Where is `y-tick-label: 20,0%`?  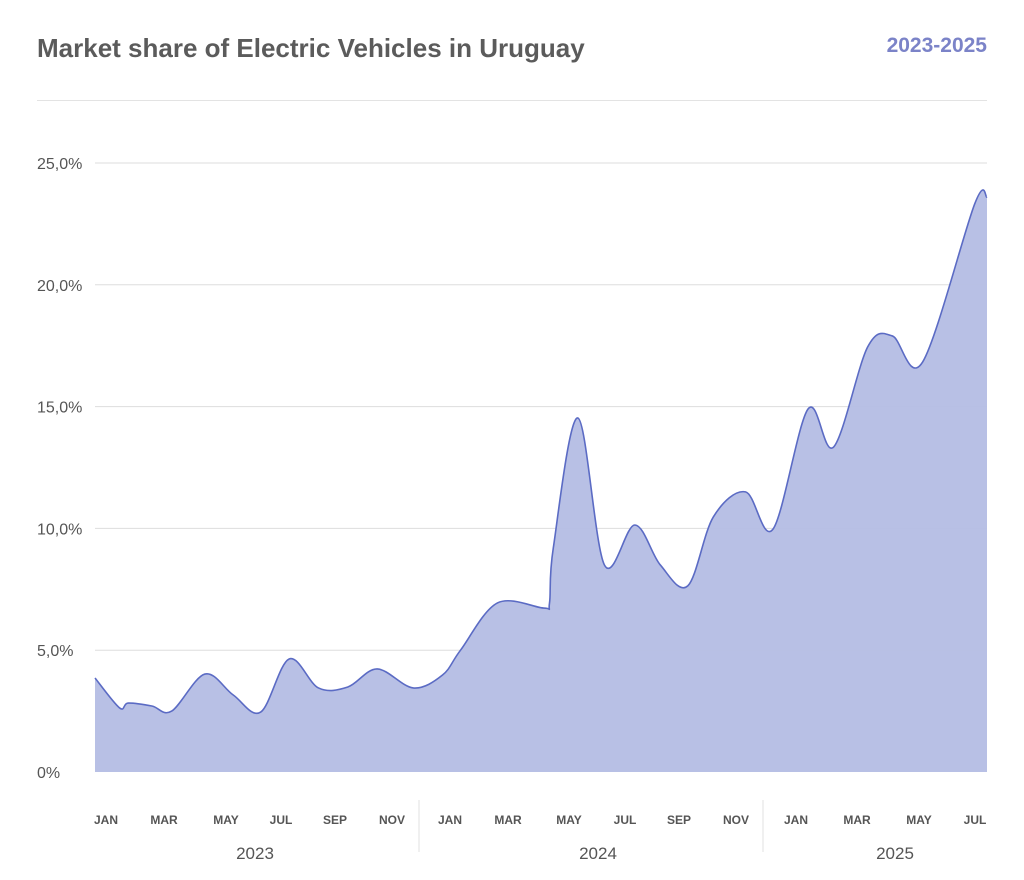 y-tick-label: 20,0% is located at coordinates (59, 286).